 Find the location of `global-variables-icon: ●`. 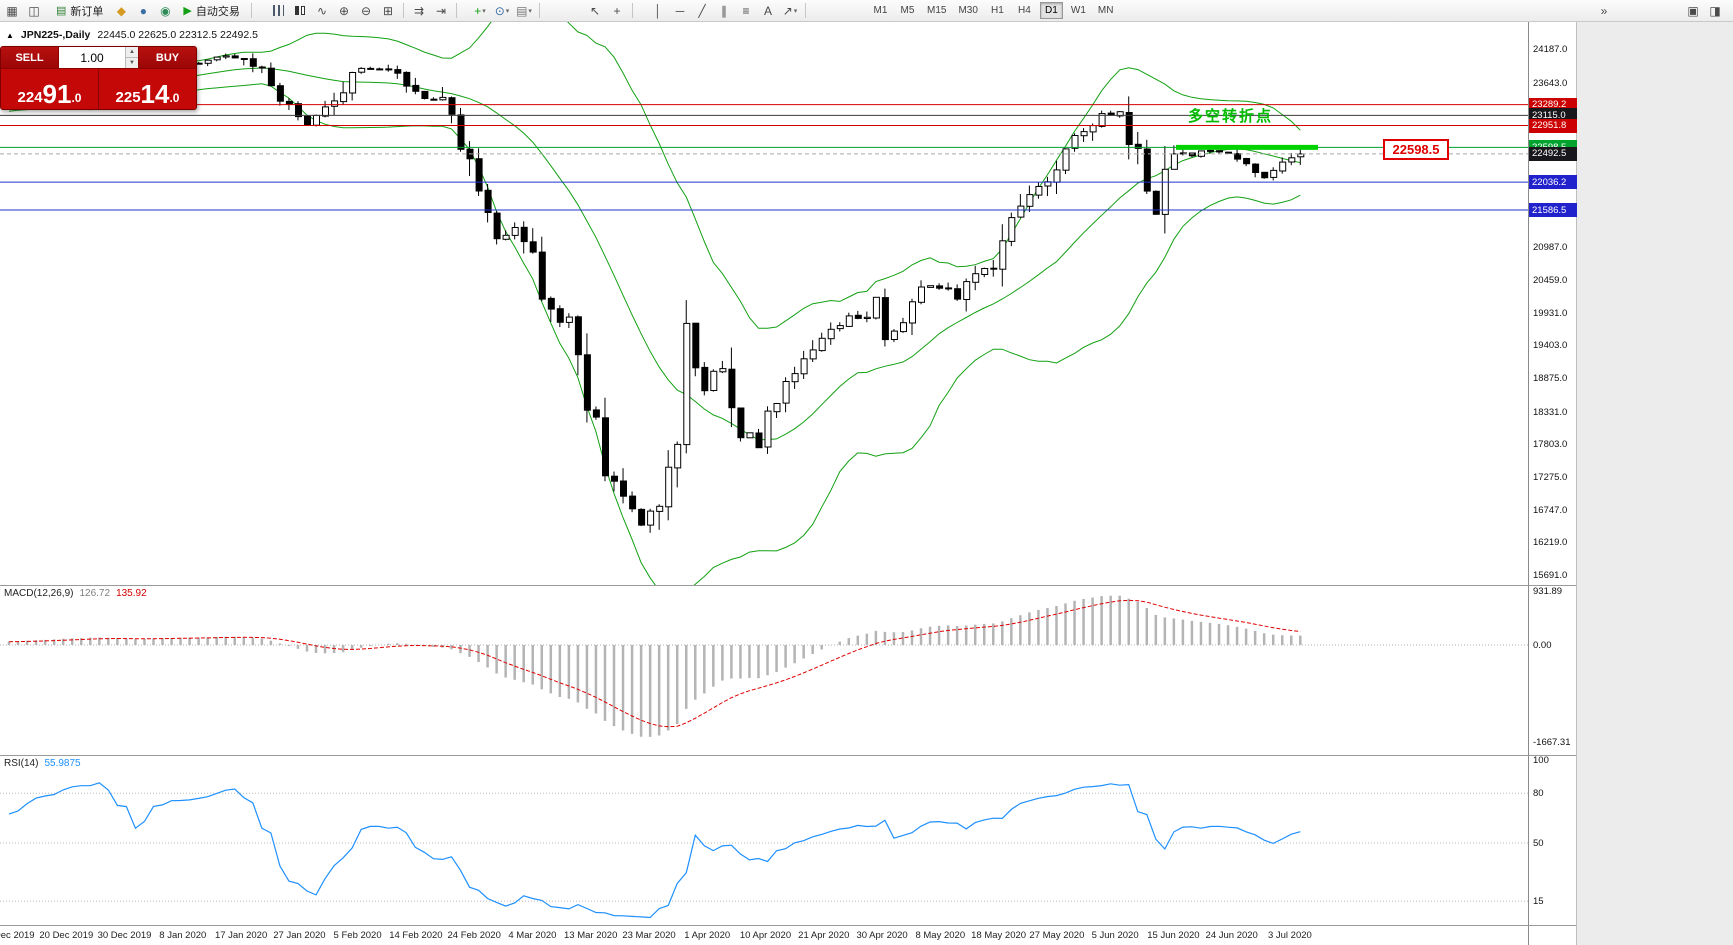

global-variables-icon: ● is located at coordinates (143, 10).